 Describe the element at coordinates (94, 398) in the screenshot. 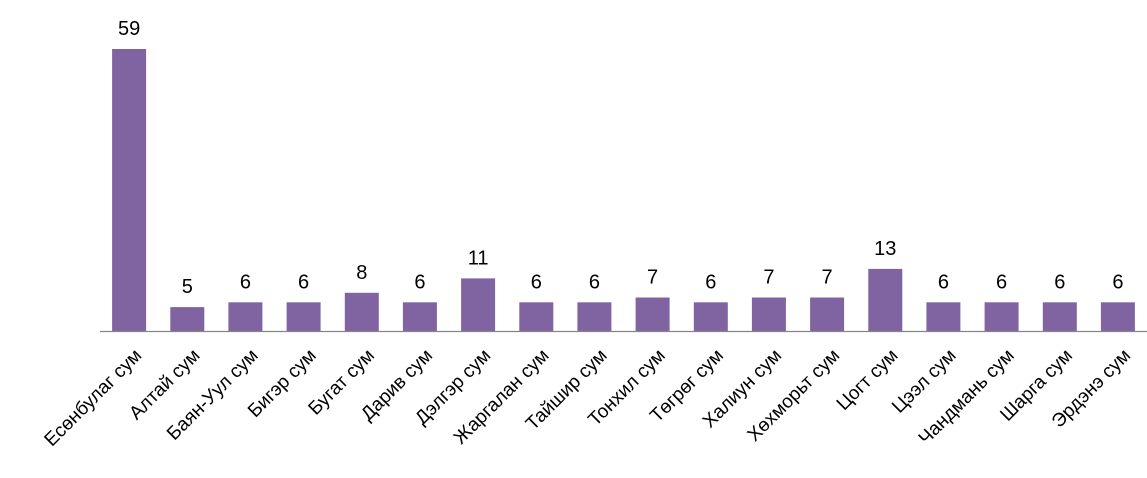

I see `x-tick-label: Есөнбулаг сум` at that location.